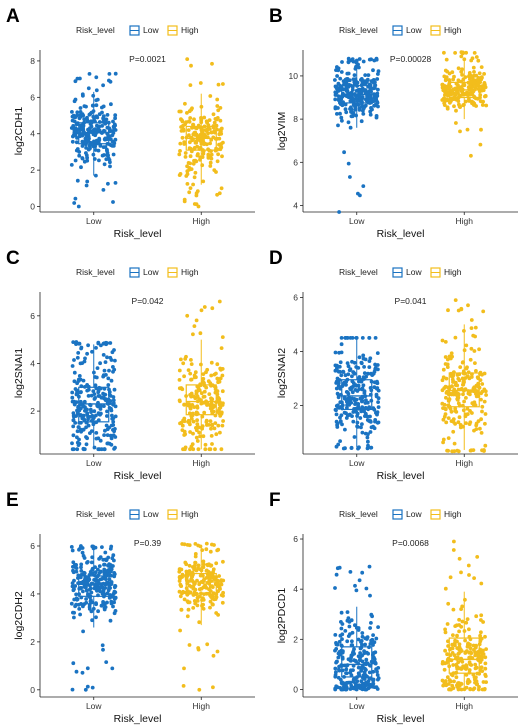 The width and height of the screenshot is (526, 727). Describe the element at coordinates (276, 258) in the screenshot. I see `panel-label: D` at that location.